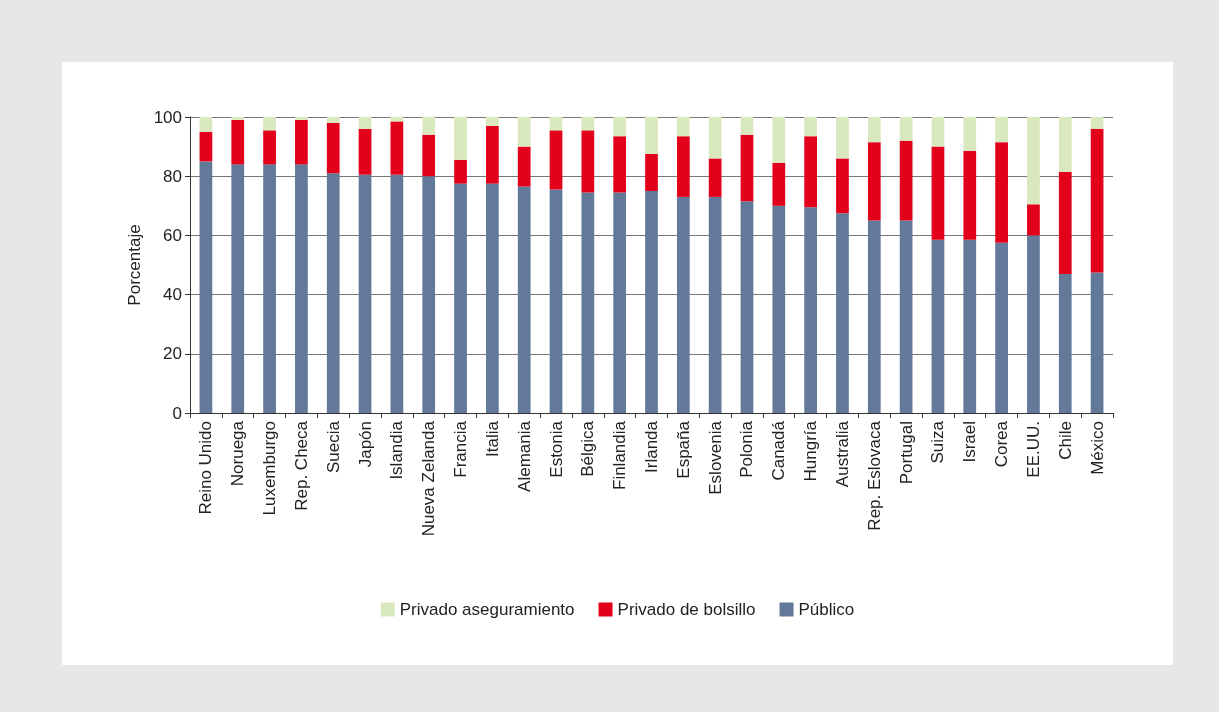 Image resolution: width=1219 pixels, height=712 pixels. What do you see at coordinates (301, 465) in the screenshot?
I see `x-tick-label: Rep. Checa` at bounding box center [301, 465].